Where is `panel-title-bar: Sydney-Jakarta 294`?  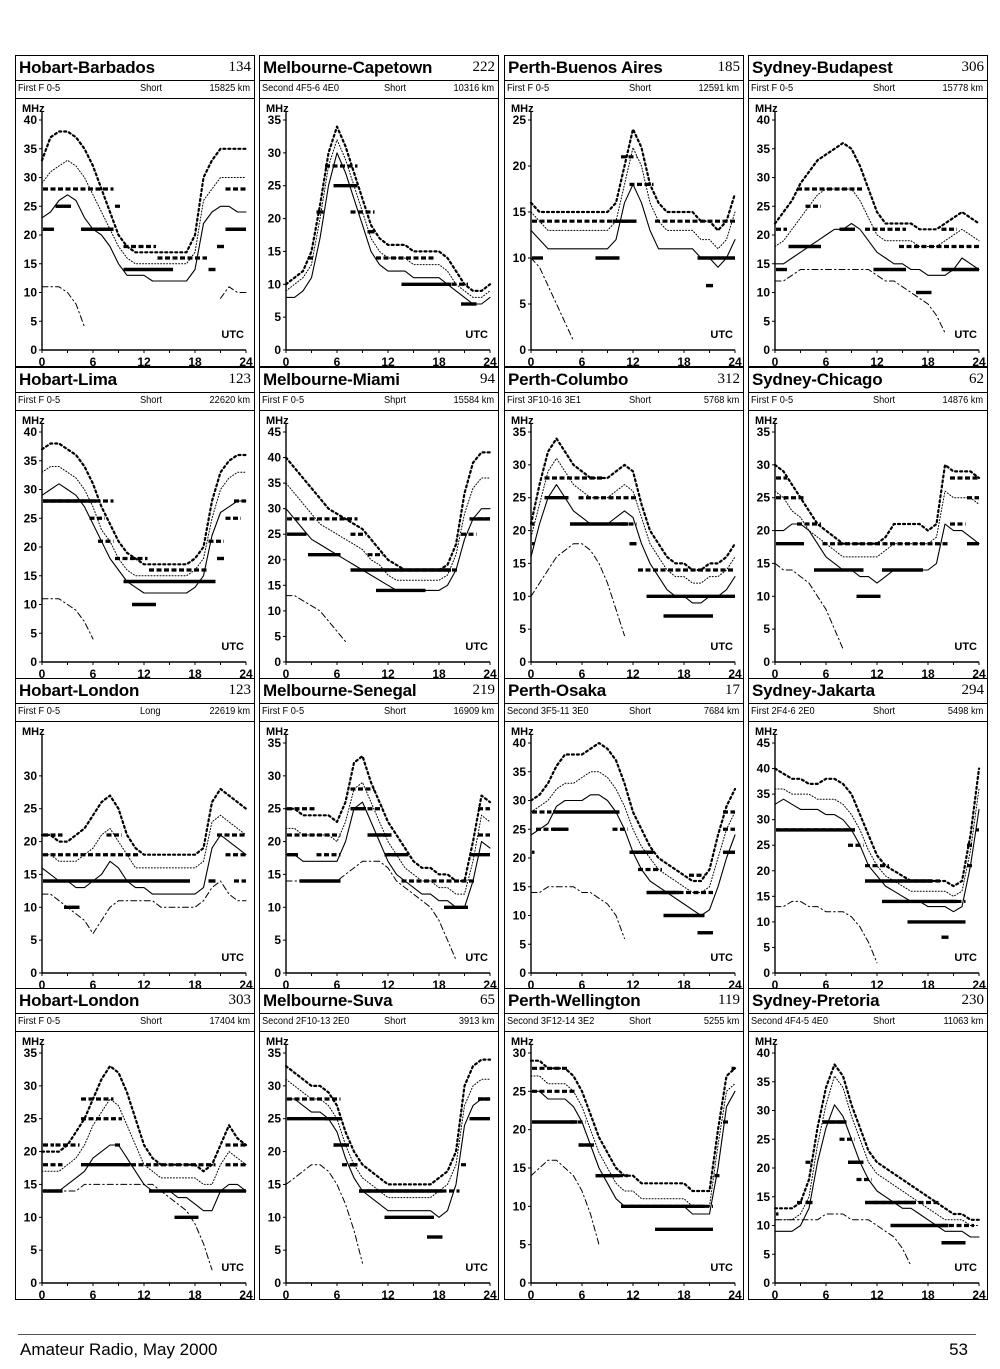 panel-title-bar: Sydney-Jakarta 294 is located at coordinates (868, 691).